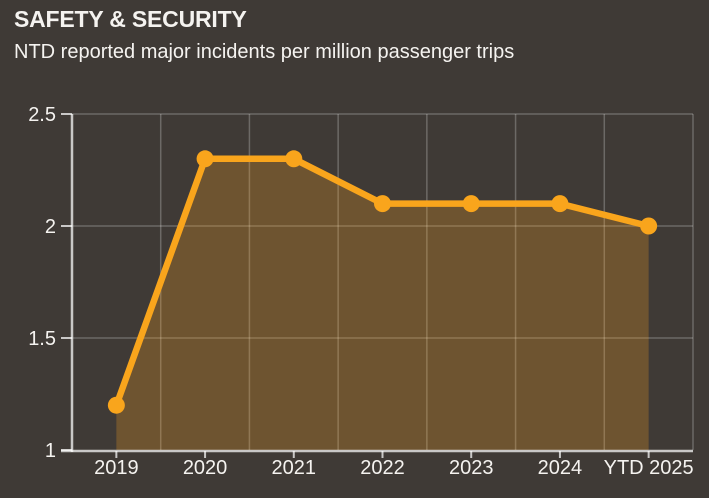  Describe the element at coordinates (294, 468) in the screenshot. I see `x-tick-label: 2021` at that location.